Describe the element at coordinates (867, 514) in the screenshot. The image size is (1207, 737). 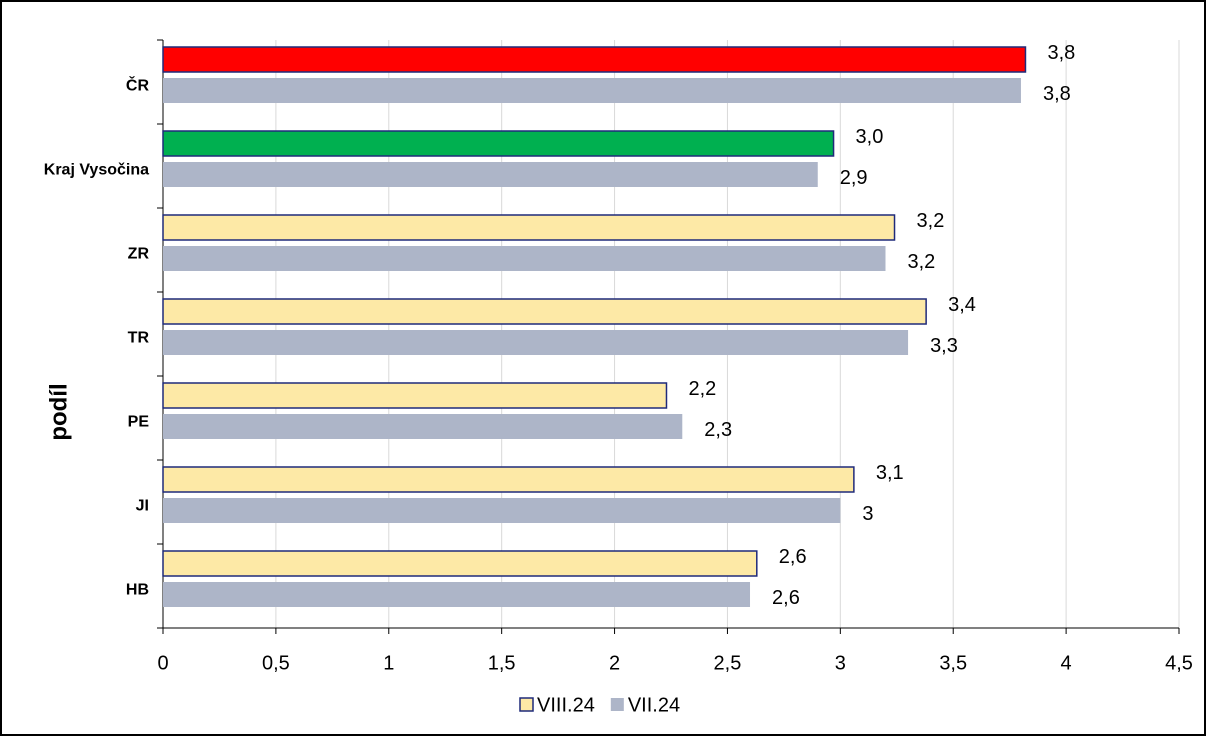
I see `value-label: 3` at that location.